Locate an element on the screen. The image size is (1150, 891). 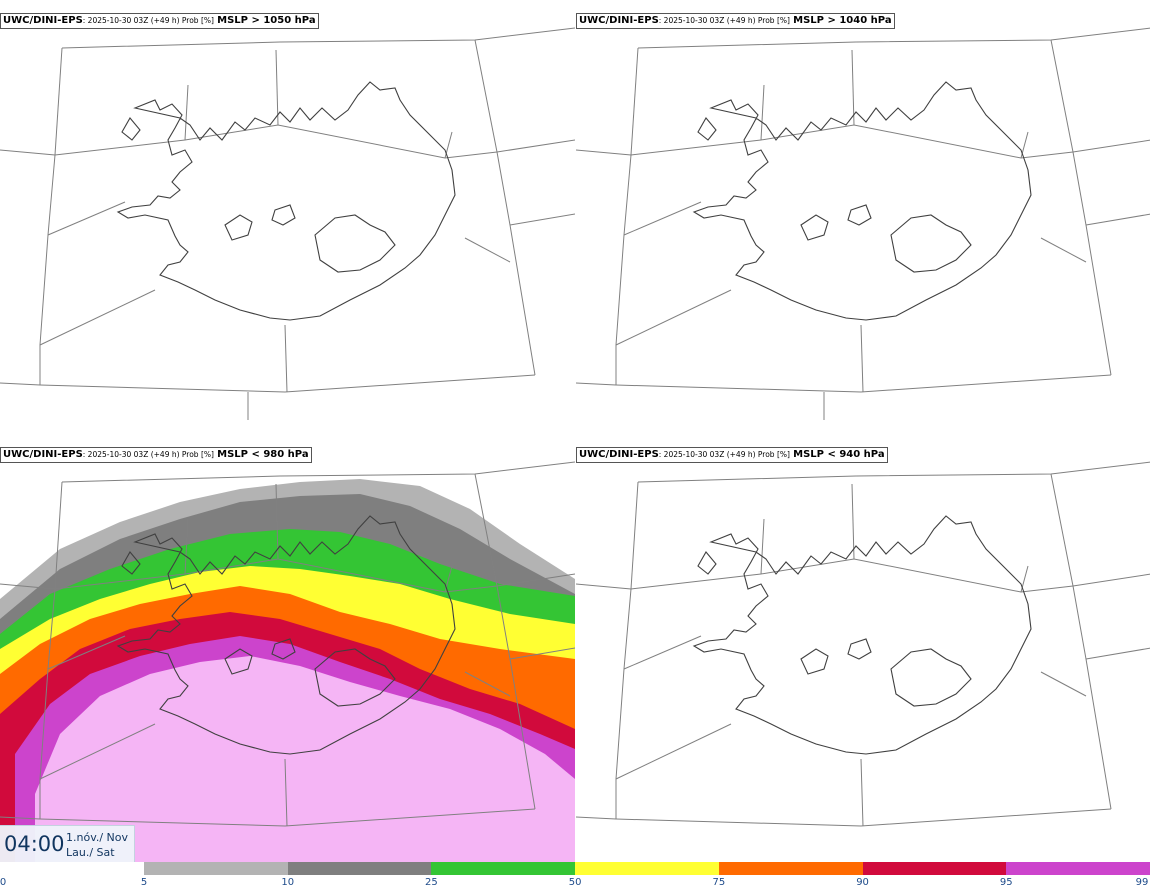
colorbar-tick-label: 50 is located at coordinates (575, 882).